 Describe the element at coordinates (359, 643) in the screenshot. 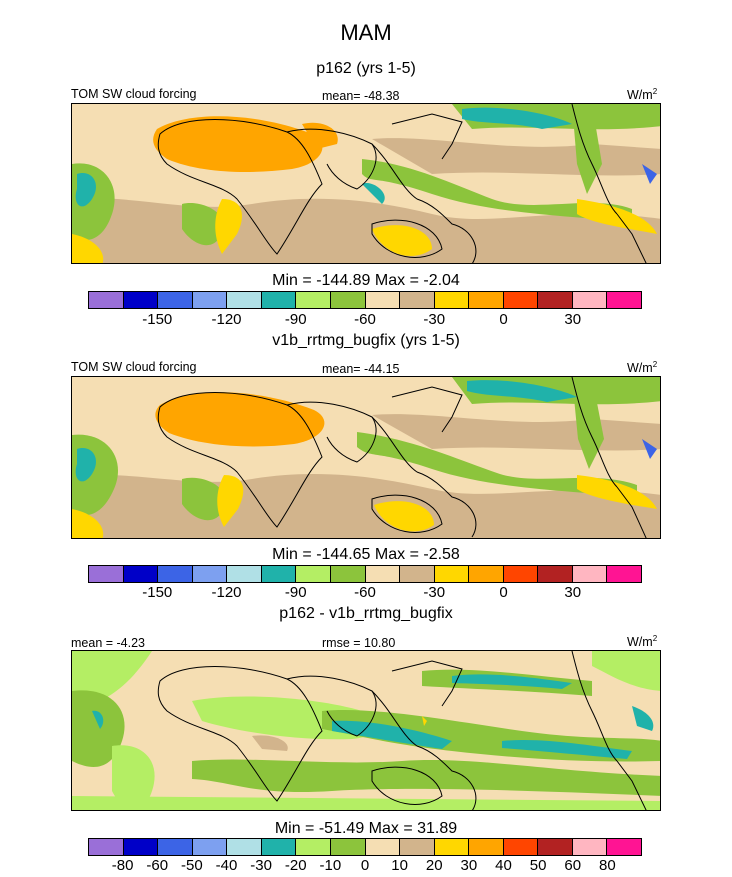

I see `panel3-rmse-label: rmse = 10.80` at that location.